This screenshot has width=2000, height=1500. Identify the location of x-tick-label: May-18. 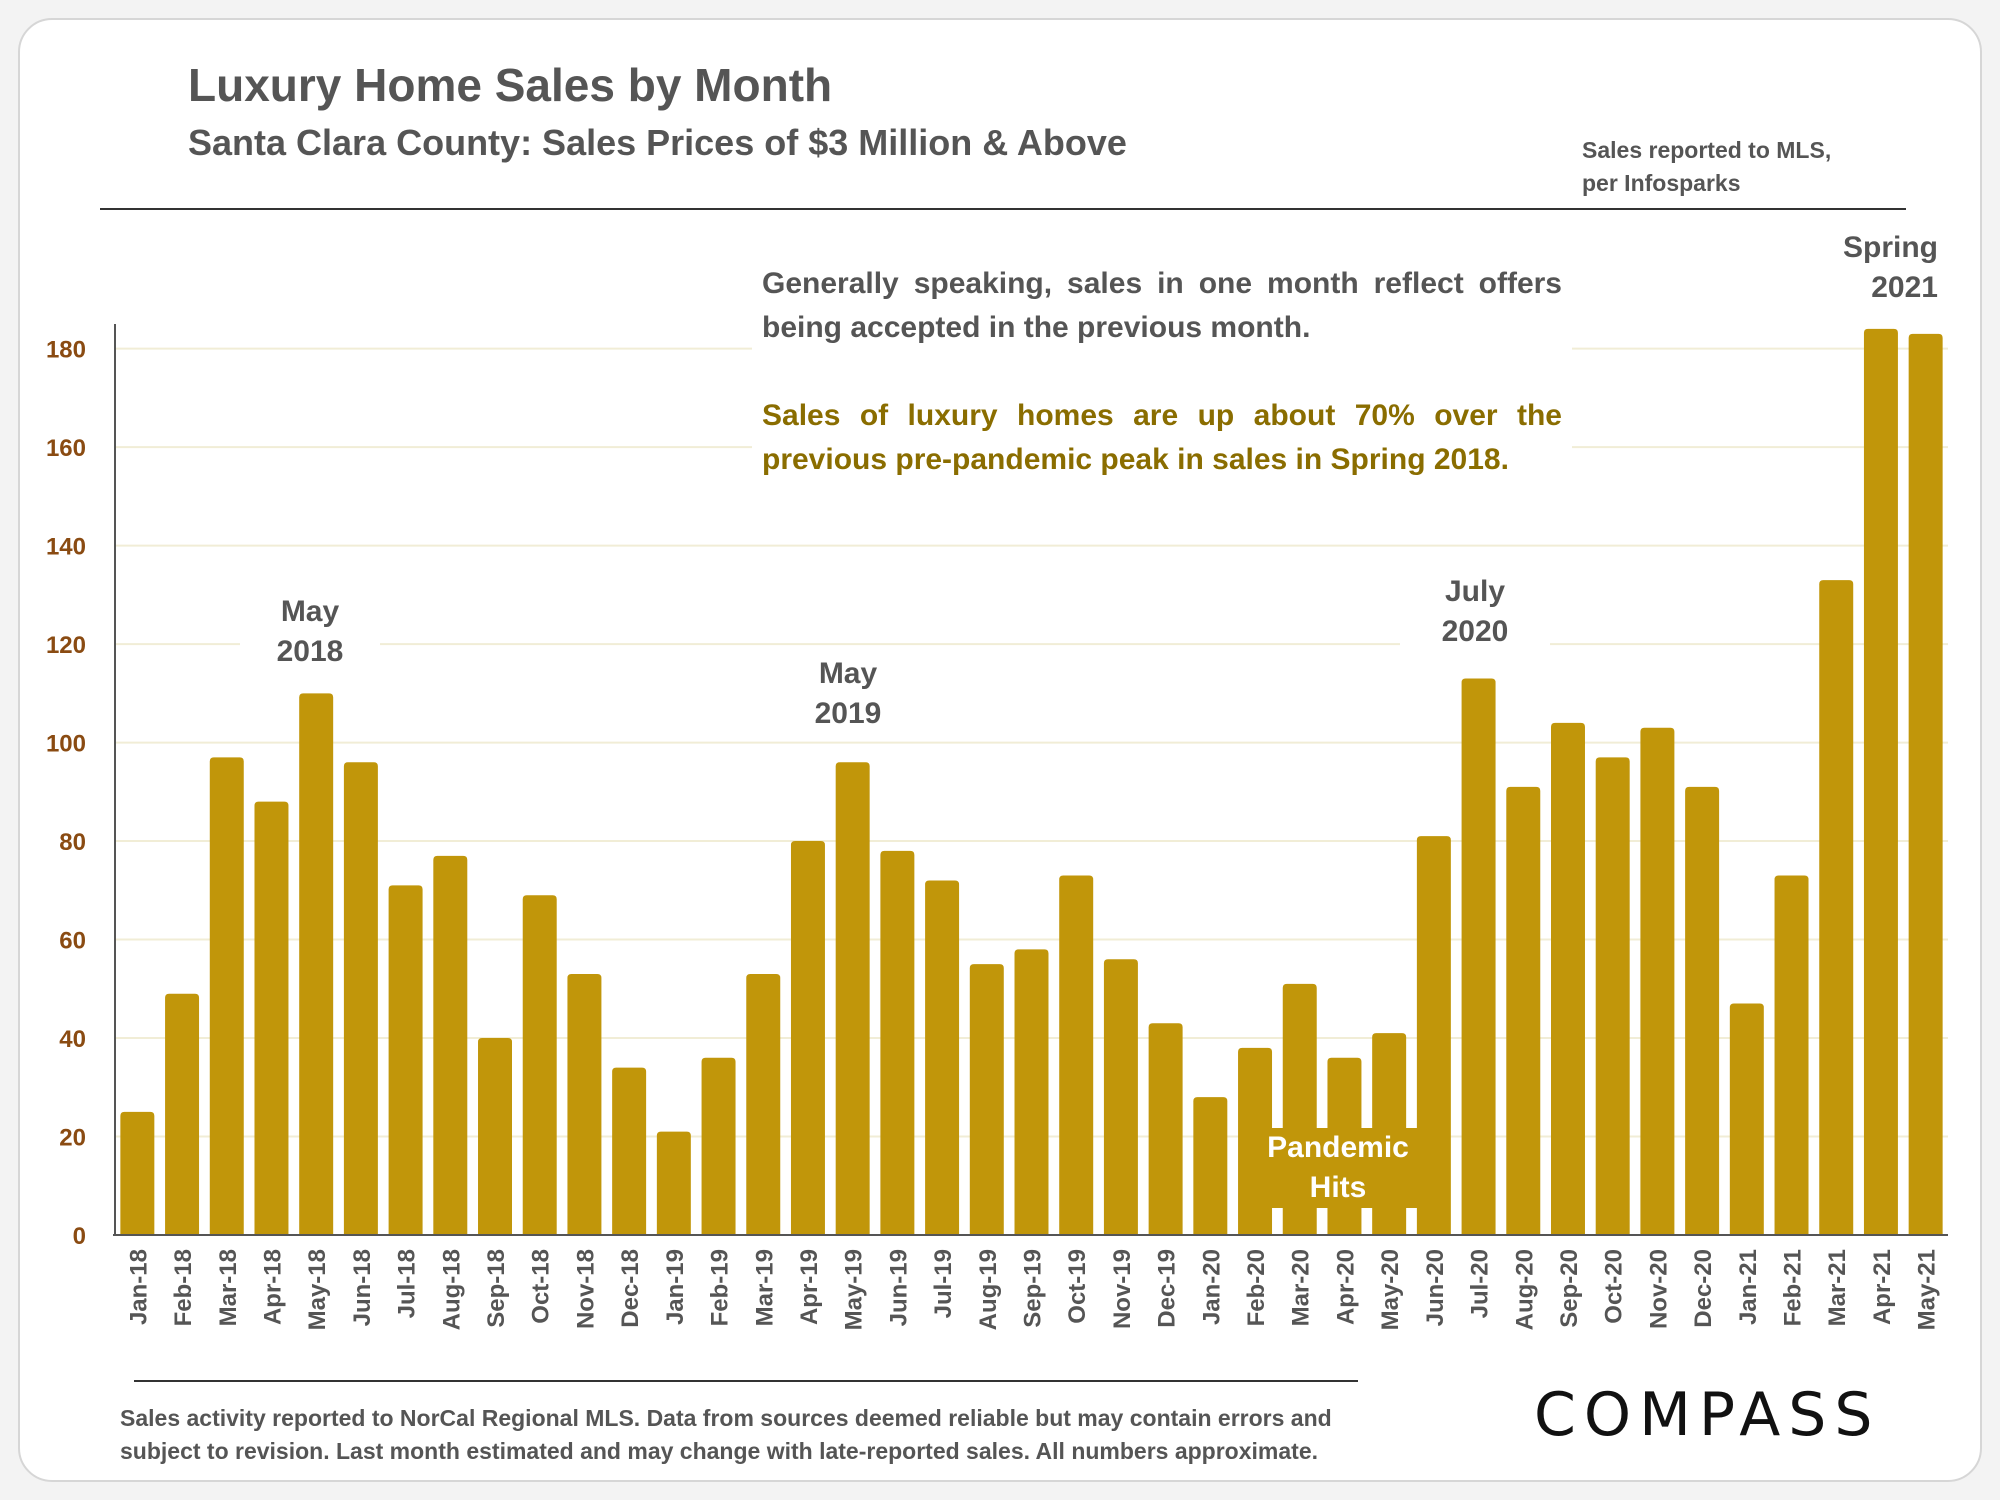
(317, 1289).